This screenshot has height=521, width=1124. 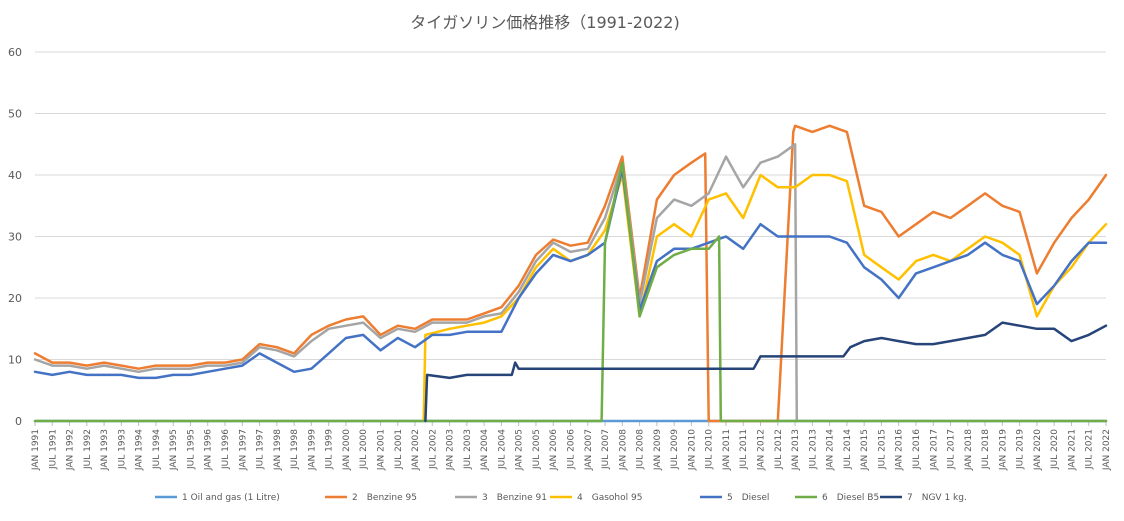 I want to click on x-tick-label: JUL 2005, so click(x=537, y=449).